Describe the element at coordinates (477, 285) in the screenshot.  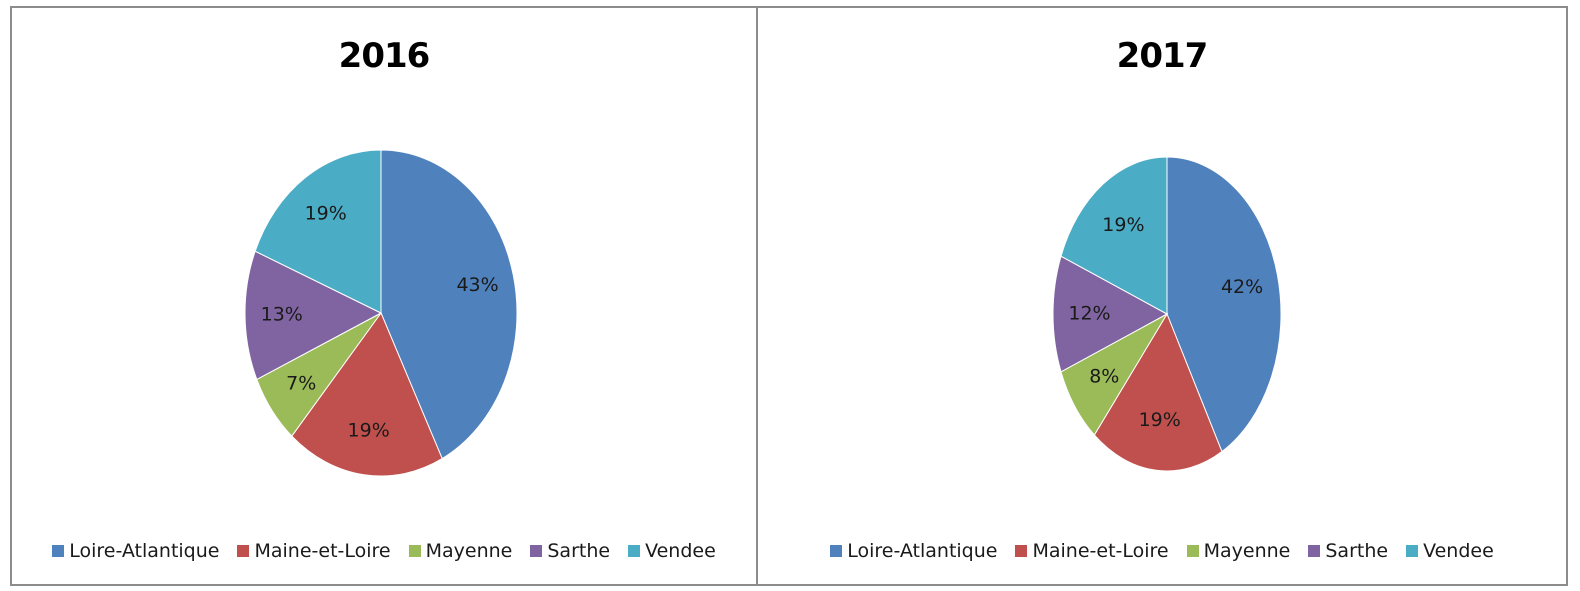
I see `data-label-loire-atlantique: 43%` at that location.